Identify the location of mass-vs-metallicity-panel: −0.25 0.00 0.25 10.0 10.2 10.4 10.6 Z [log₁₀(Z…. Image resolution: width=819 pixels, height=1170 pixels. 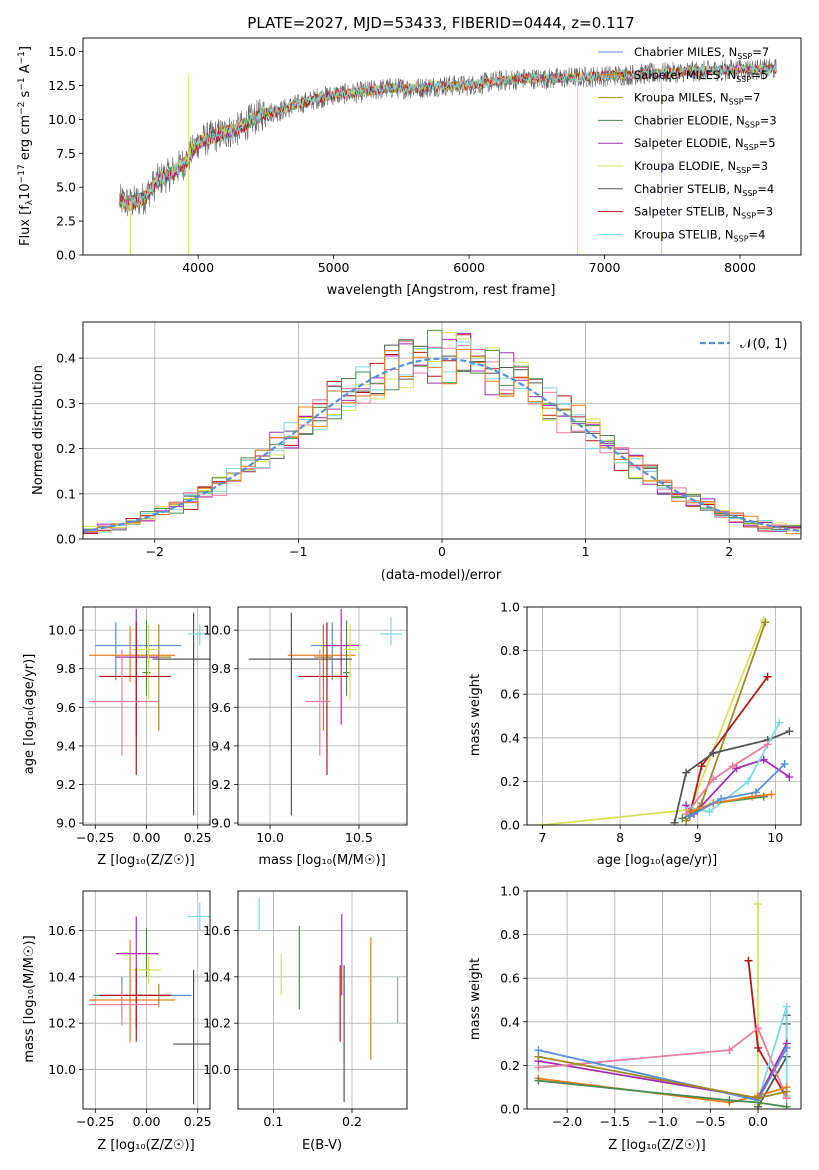
(117, 1021).